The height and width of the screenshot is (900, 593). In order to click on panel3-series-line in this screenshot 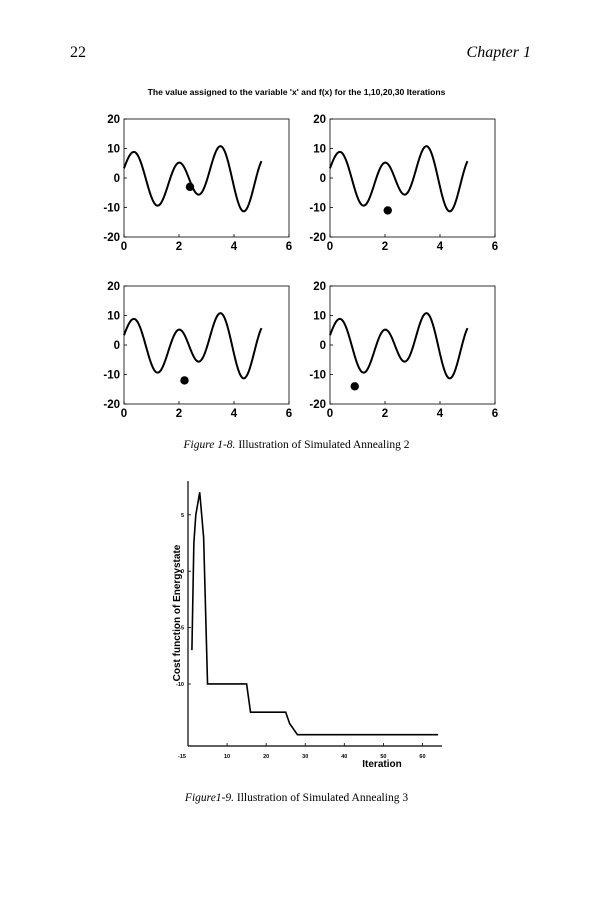, I will do `click(193, 346)`.